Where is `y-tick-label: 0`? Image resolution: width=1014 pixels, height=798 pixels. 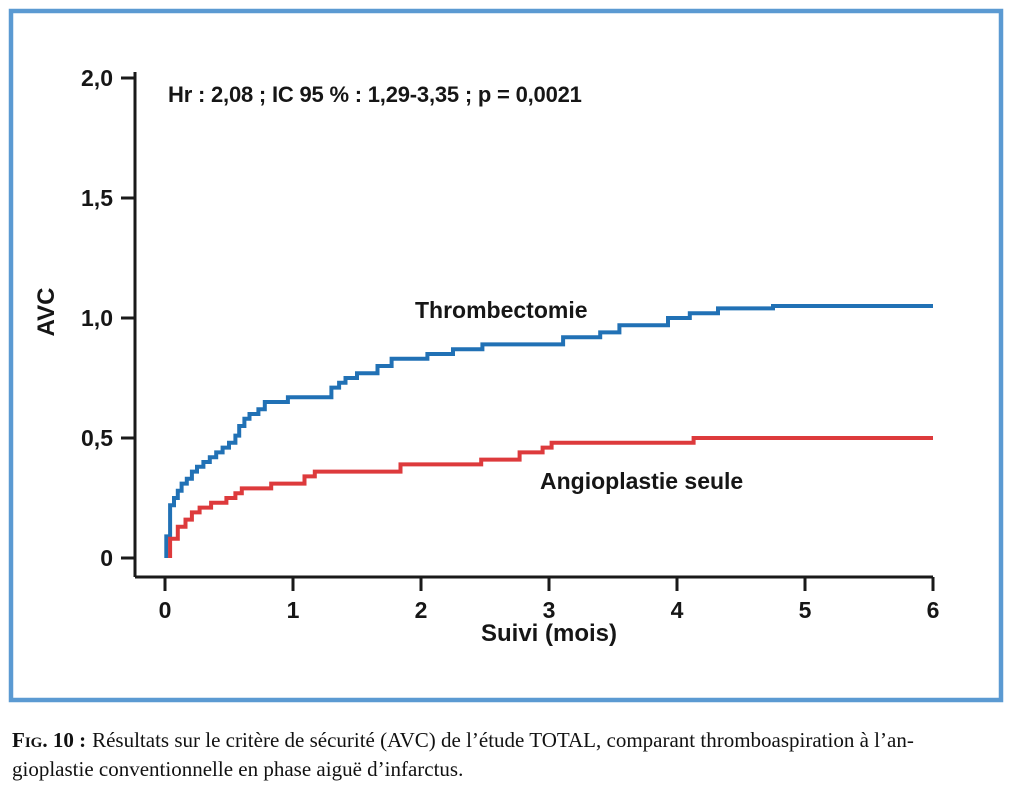
y-tick-label: 0 is located at coordinates (106, 558).